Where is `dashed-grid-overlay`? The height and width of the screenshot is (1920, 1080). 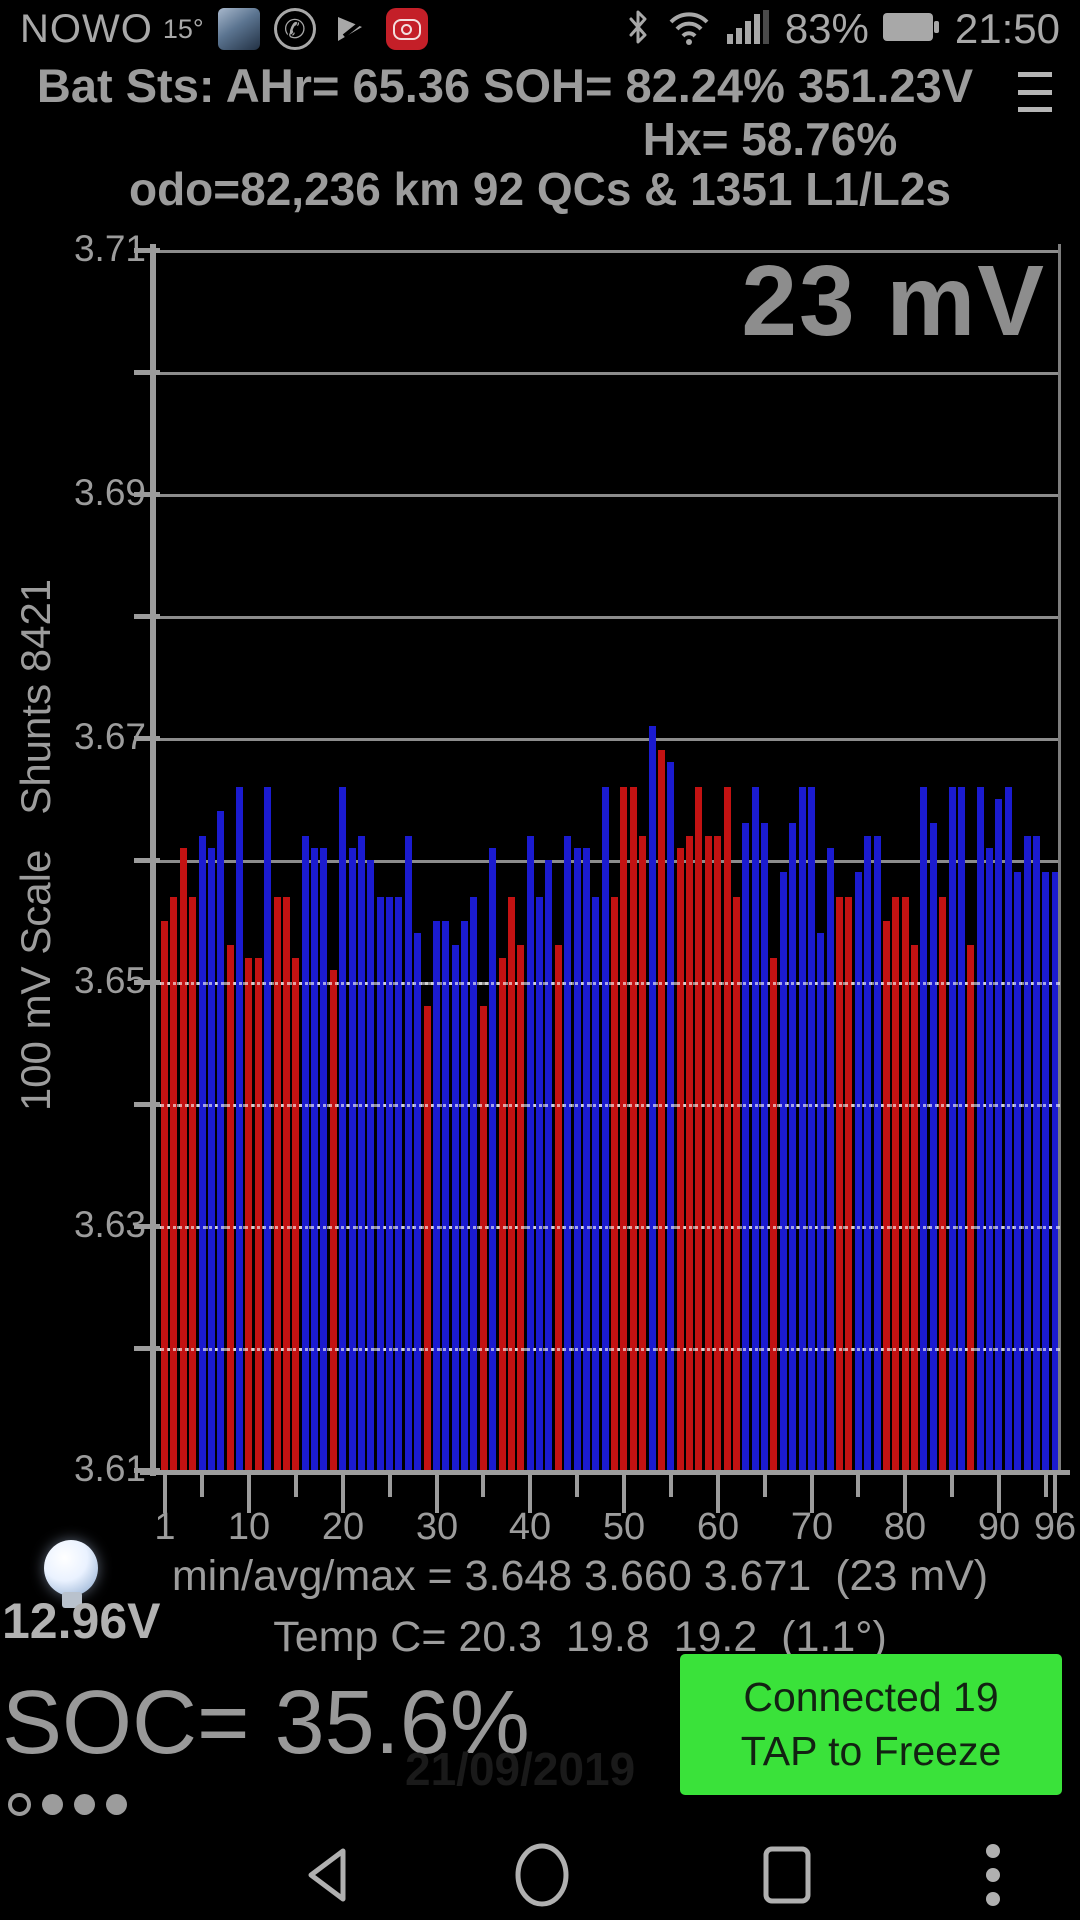 dashed-grid-overlay is located at coordinates (610, 1349).